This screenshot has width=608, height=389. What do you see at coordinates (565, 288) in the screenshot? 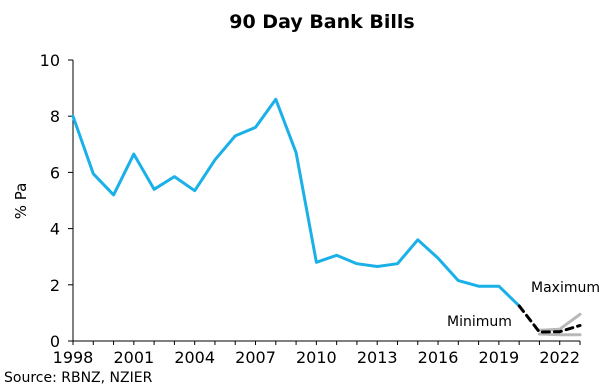
I see `annotation-maximum: Maximum` at bounding box center [565, 288].